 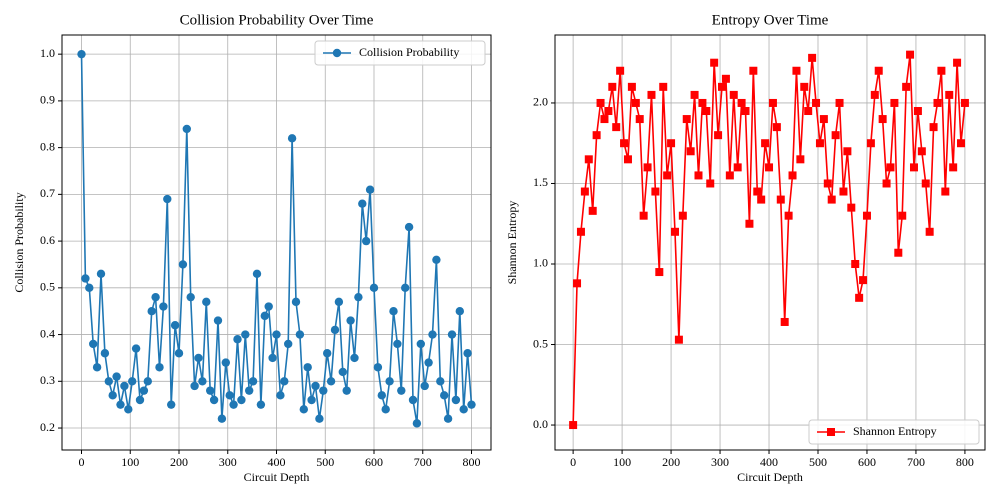 What do you see at coordinates (47, 146) in the screenshot?
I see `y-tick-label: 0.8` at bounding box center [47, 146].